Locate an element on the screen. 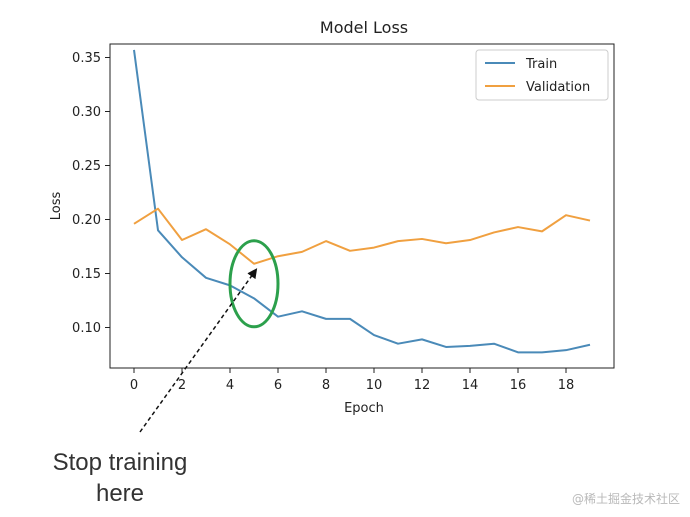 The height and width of the screenshot is (517, 690). x-tick-label: 10 is located at coordinates (374, 385).